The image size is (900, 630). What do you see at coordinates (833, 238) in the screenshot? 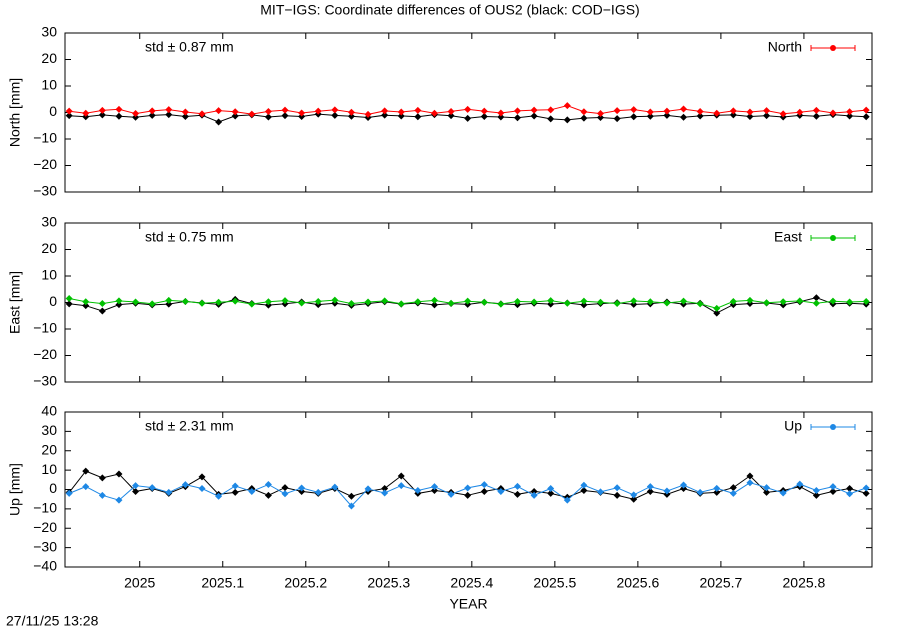
I see `legend-marker` at bounding box center [833, 238].